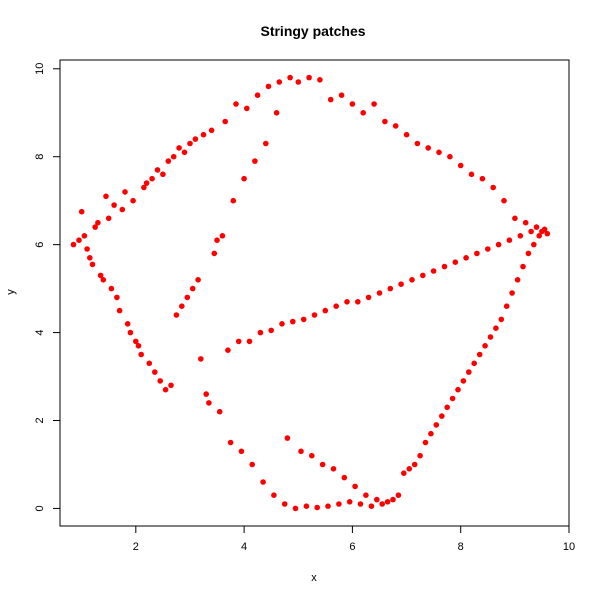  What do you see at coordinates (40, 508) in the screenshot?
I see `y-tick-label: 0` at bounding box center [40, 508].